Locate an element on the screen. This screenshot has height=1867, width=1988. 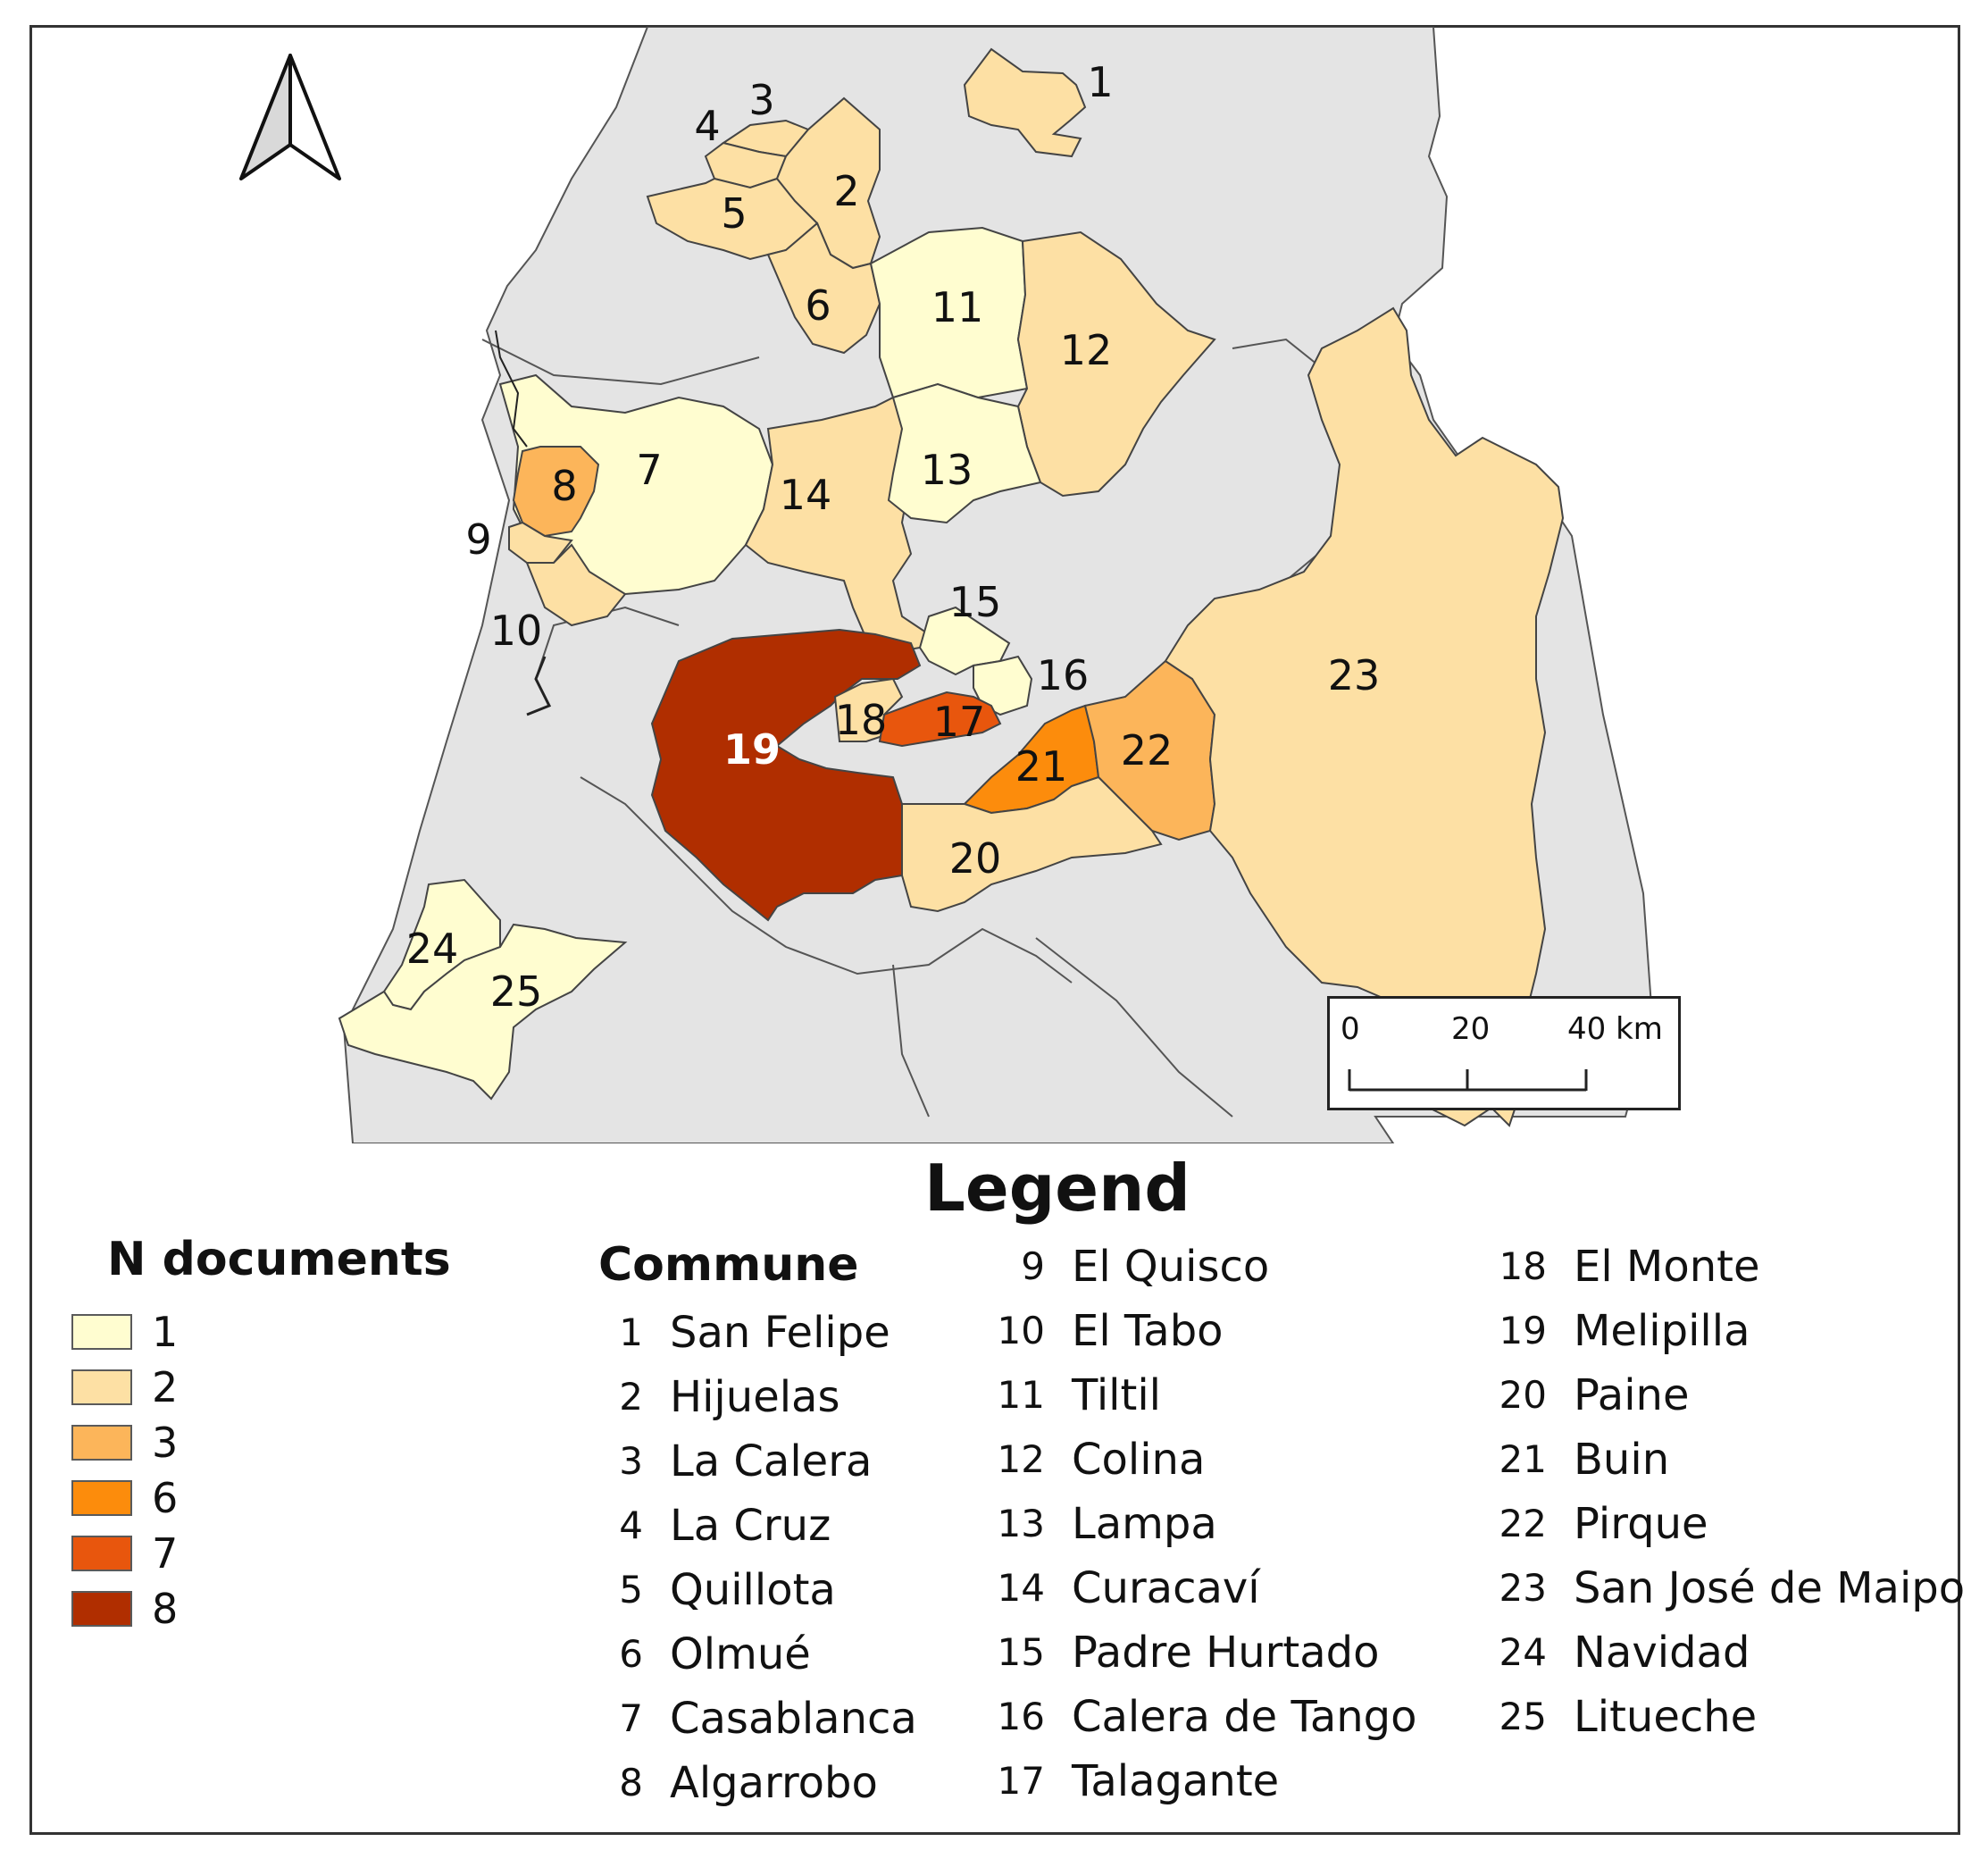
commune-legend-item: 25 Litueche is located at coordinates (1626, 1717).